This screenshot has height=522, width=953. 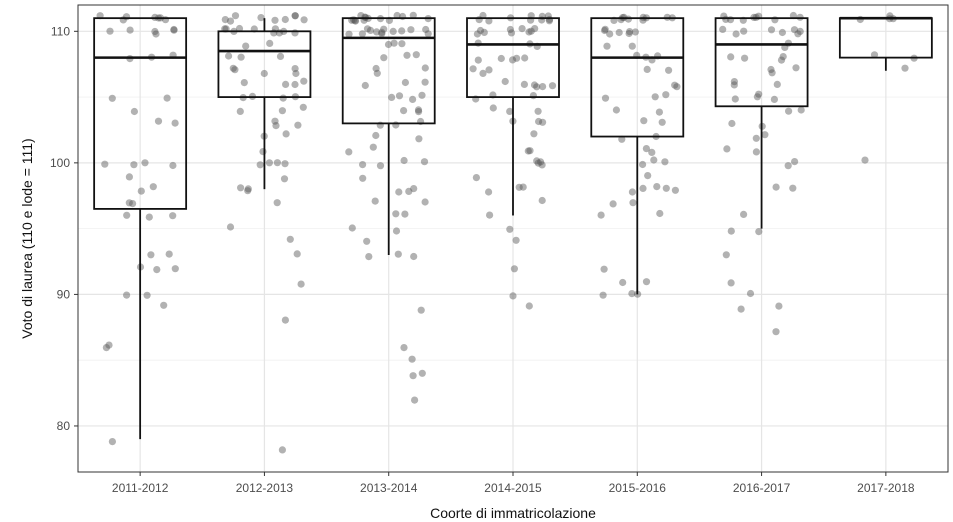 I want to click on x-tick-label: 2012-2013, so click(x=265, y=488).